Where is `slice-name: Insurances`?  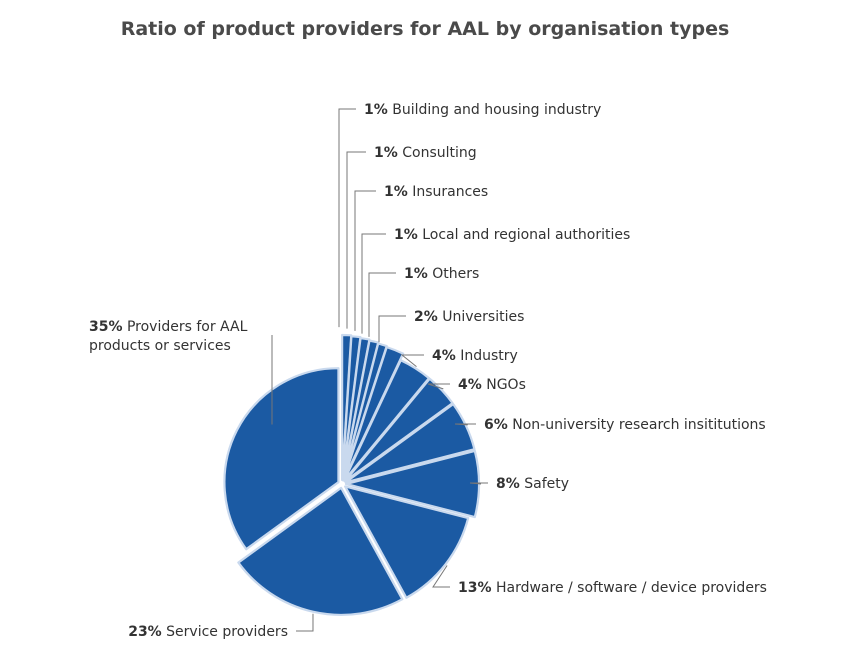 slice-name: Insurances is located at coordinates (448, 192).